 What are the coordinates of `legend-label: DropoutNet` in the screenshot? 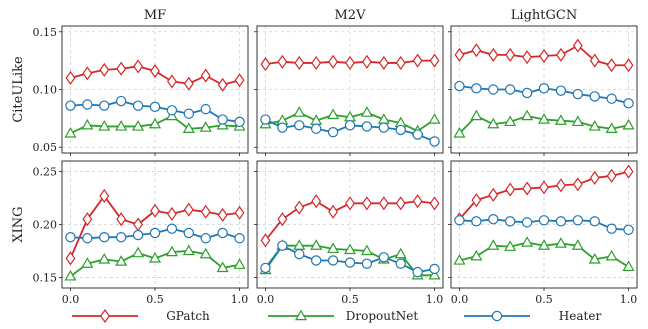 It's located at (382, 316).